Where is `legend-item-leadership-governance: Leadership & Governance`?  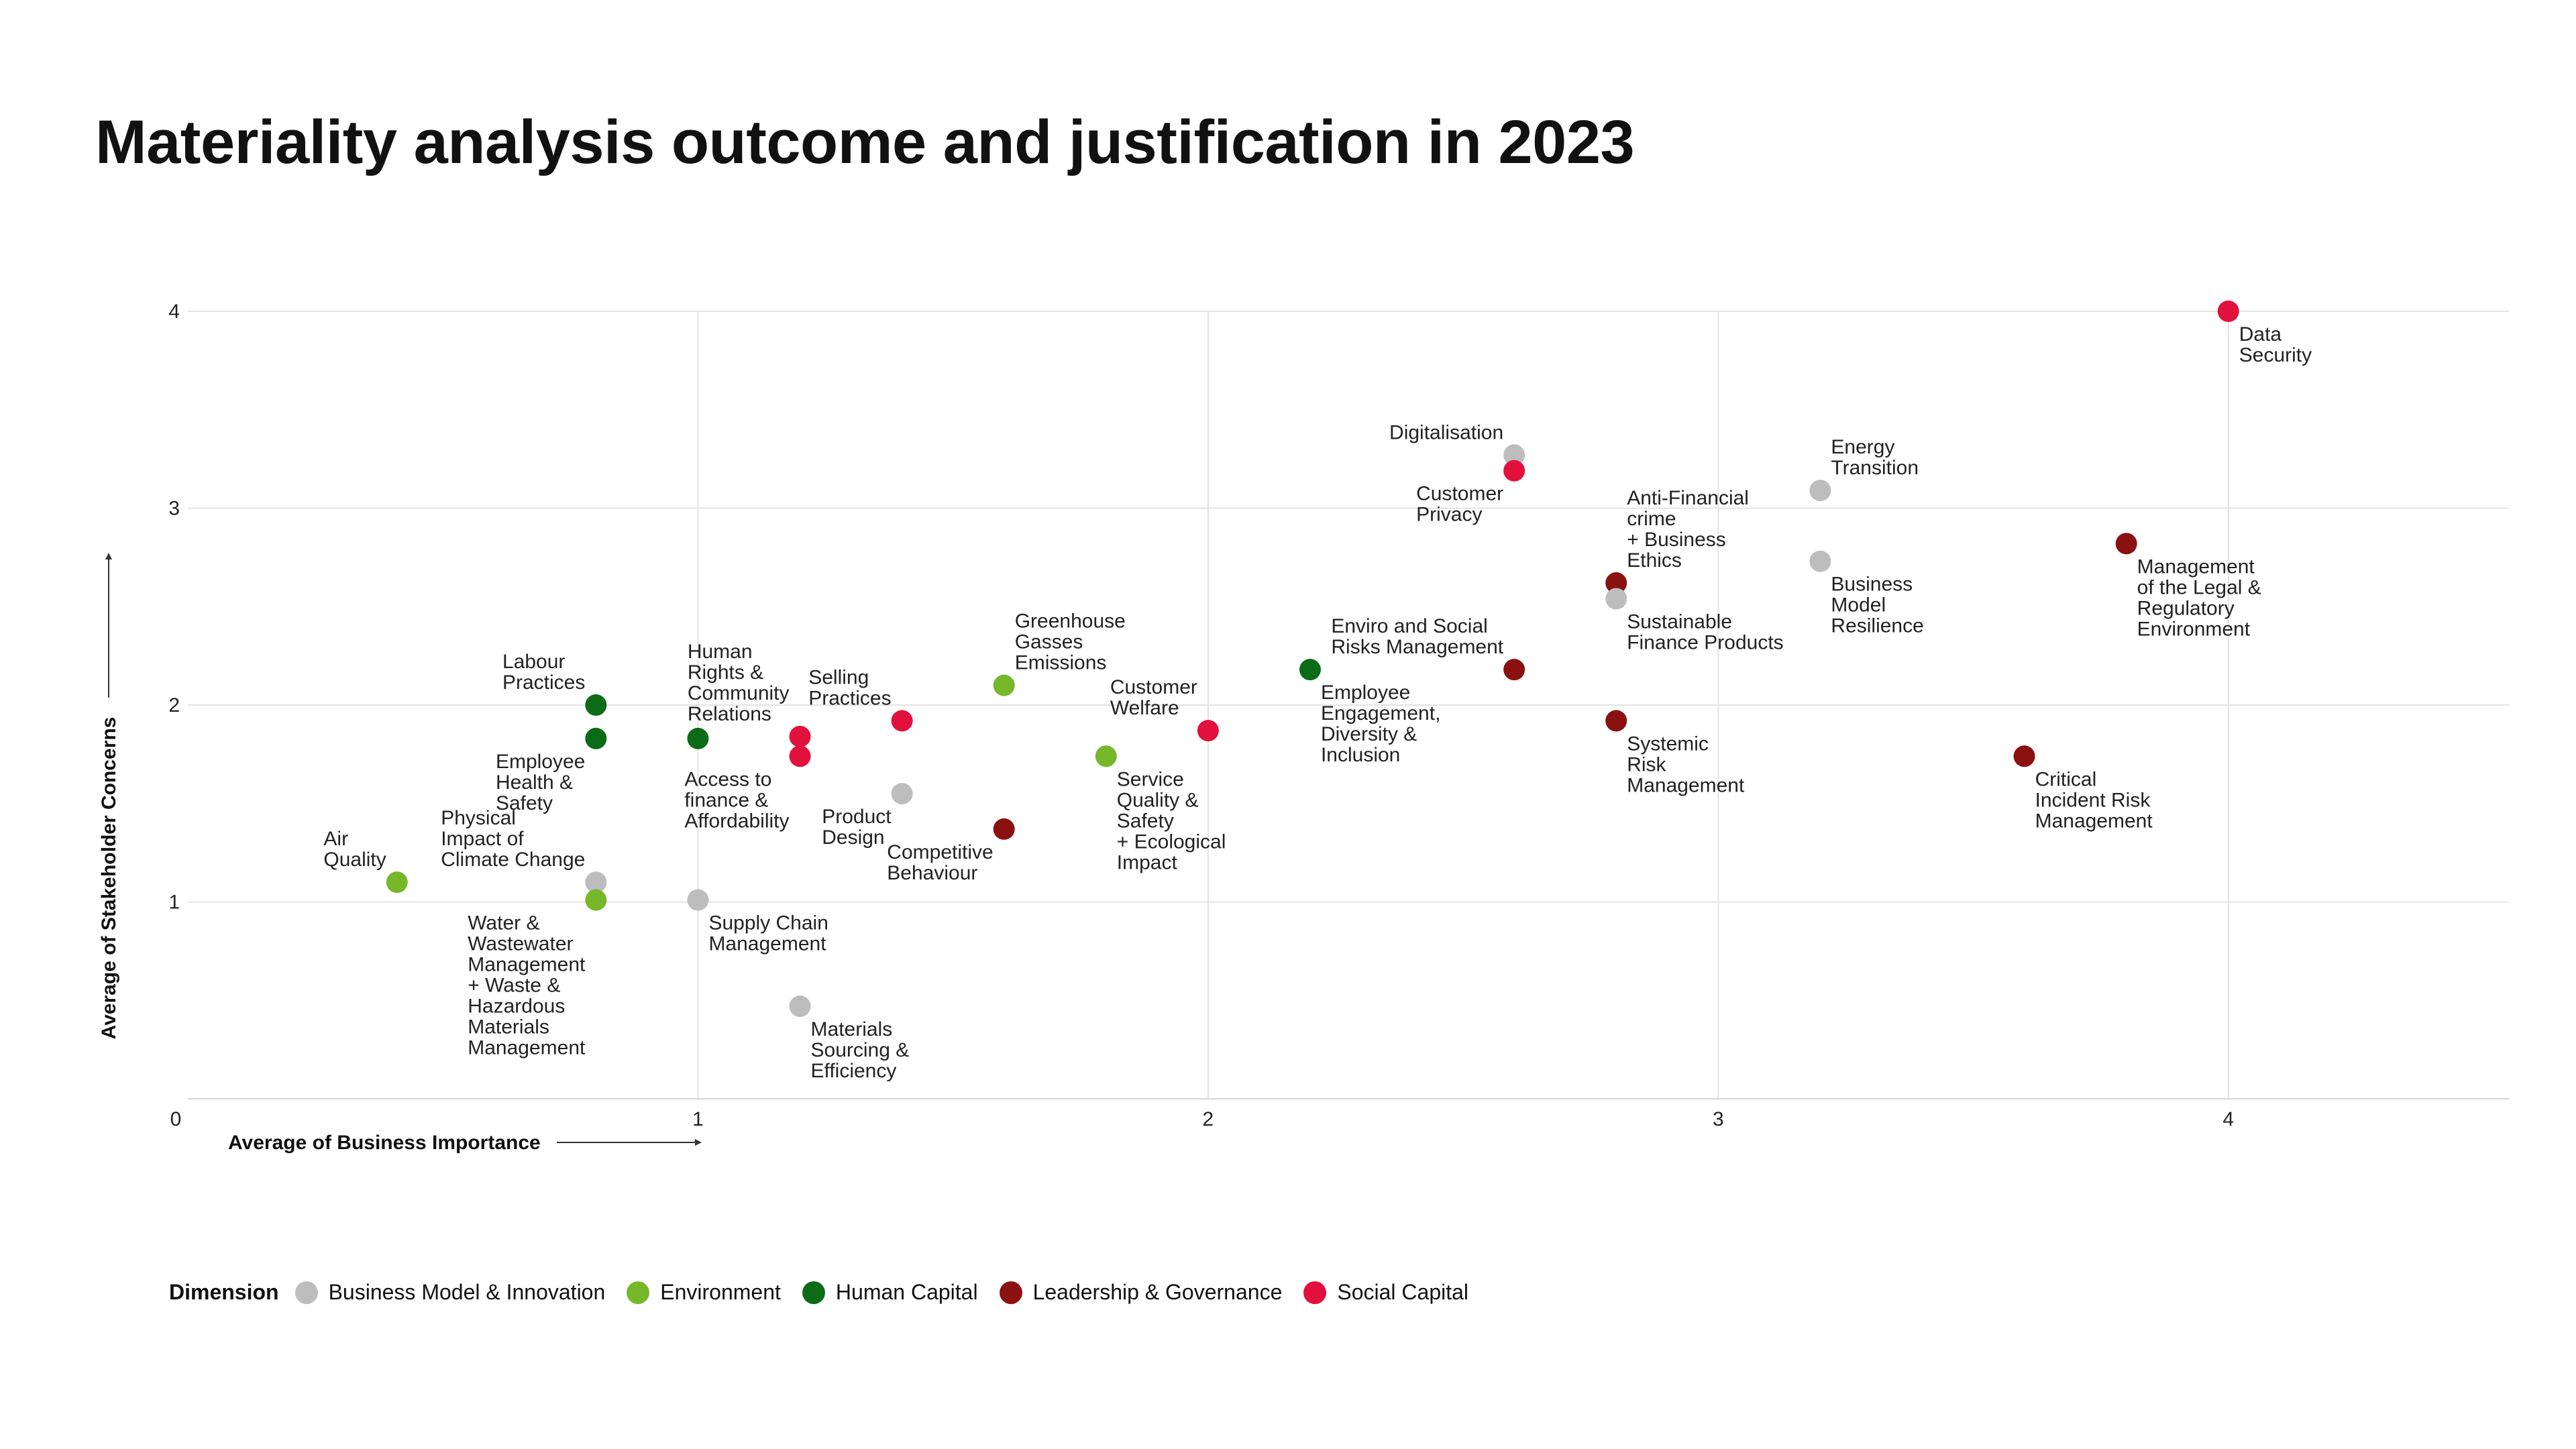 legend-item-leadership-governance: Leadership & Governance is located at coordinates (1141, 1292).